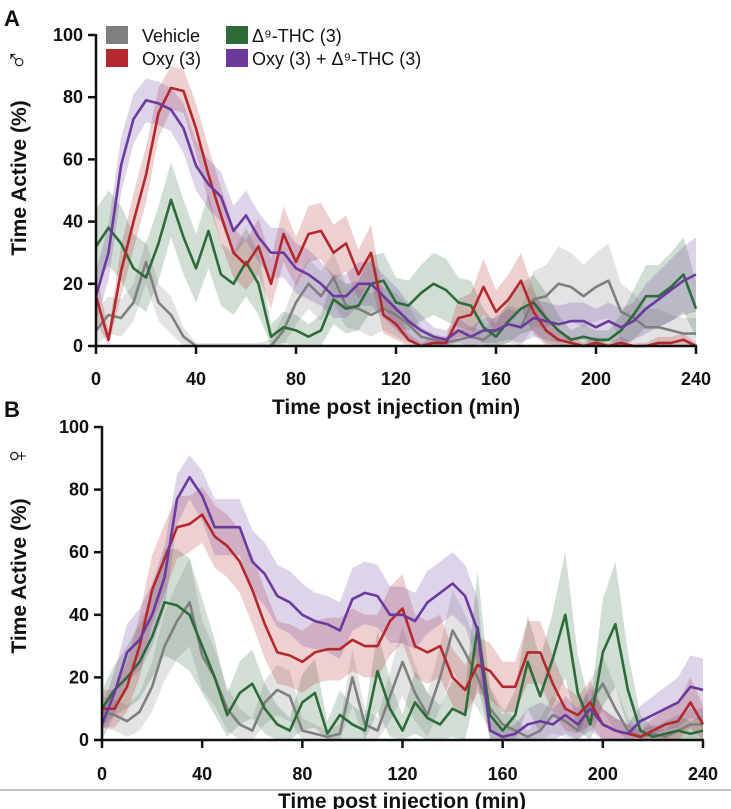  What do you see at coordinates (79, 490) in the screenshot?
I see `panel-b-y-tick-label: 80` at bounding box center [79, 490].